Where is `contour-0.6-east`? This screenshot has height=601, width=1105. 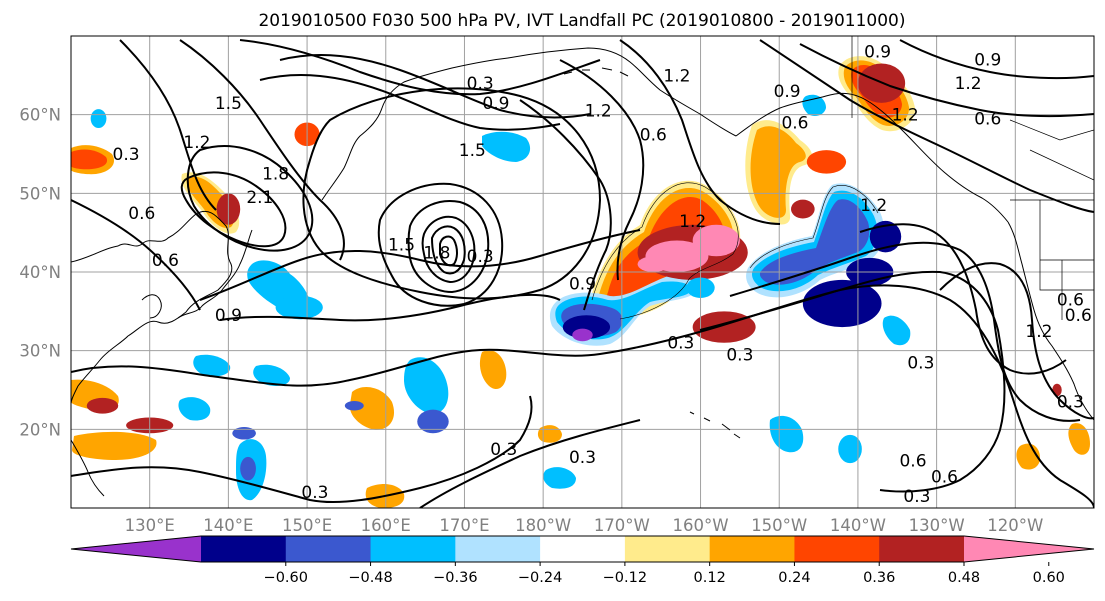
contour-0.6-east is located at coordinates (852, 381).